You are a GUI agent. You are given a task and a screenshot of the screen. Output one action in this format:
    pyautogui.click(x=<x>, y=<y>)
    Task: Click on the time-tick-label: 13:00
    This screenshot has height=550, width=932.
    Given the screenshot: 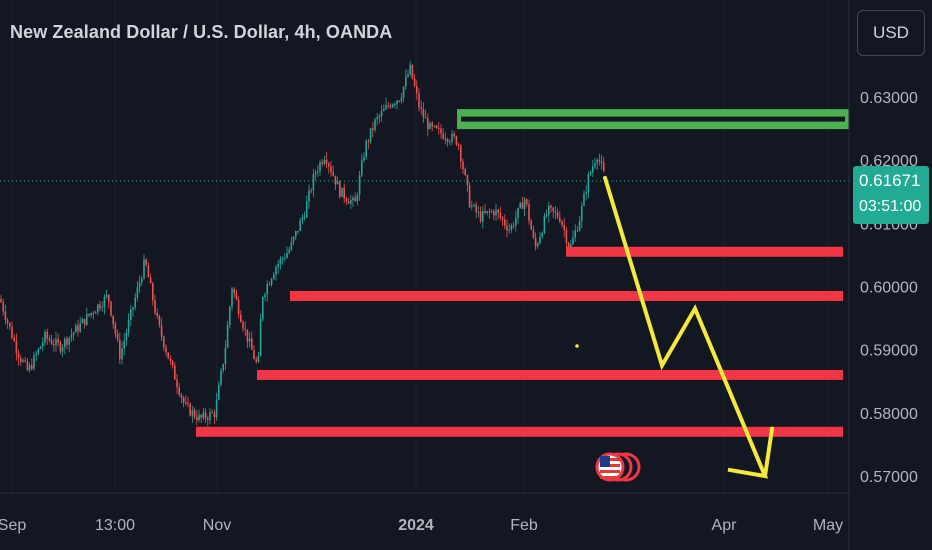 What is the action you would take?
    pyautogui.click(x=115, y=525)
    